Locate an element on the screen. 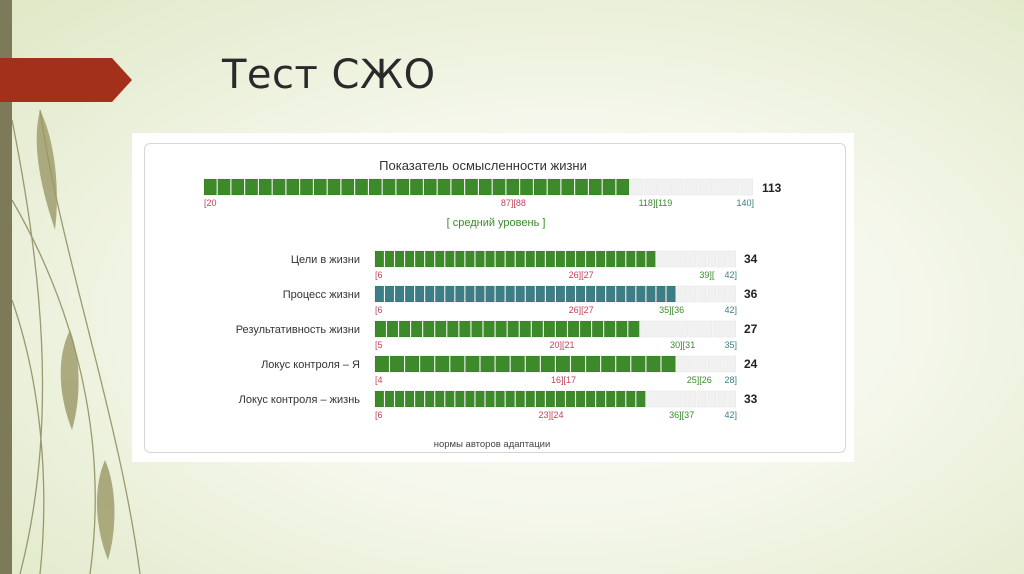  scale-threshold-label: 39][ is located at coordinates (707, 275).